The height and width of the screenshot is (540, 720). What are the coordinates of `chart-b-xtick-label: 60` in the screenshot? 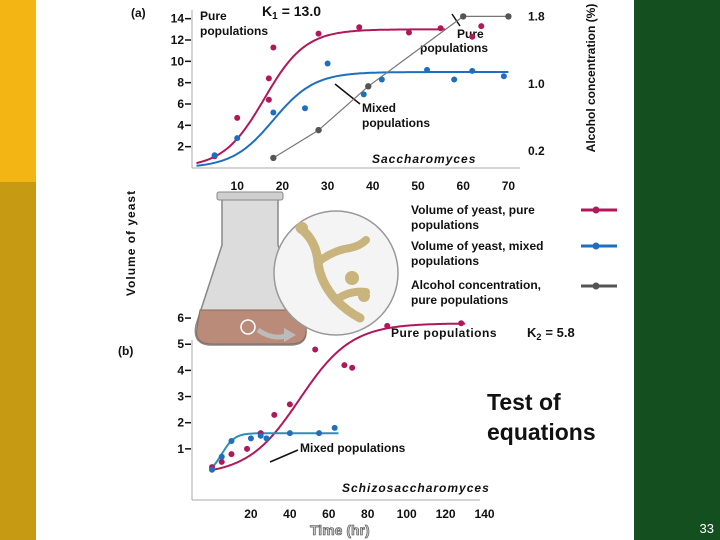 It's located at (329, 514).